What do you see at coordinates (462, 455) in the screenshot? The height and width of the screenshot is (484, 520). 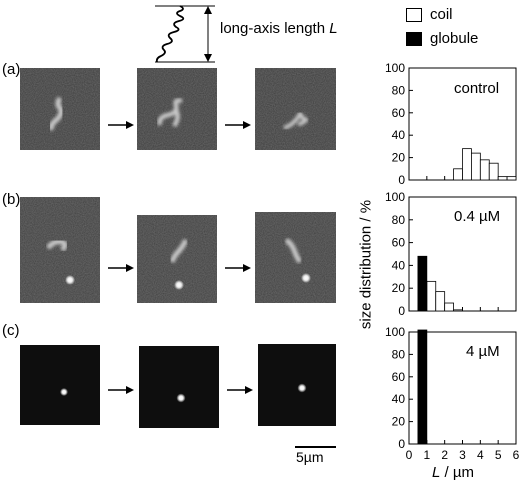 I see `hist-2-xtick-label-3: 3` at bounding box center [462, 455].